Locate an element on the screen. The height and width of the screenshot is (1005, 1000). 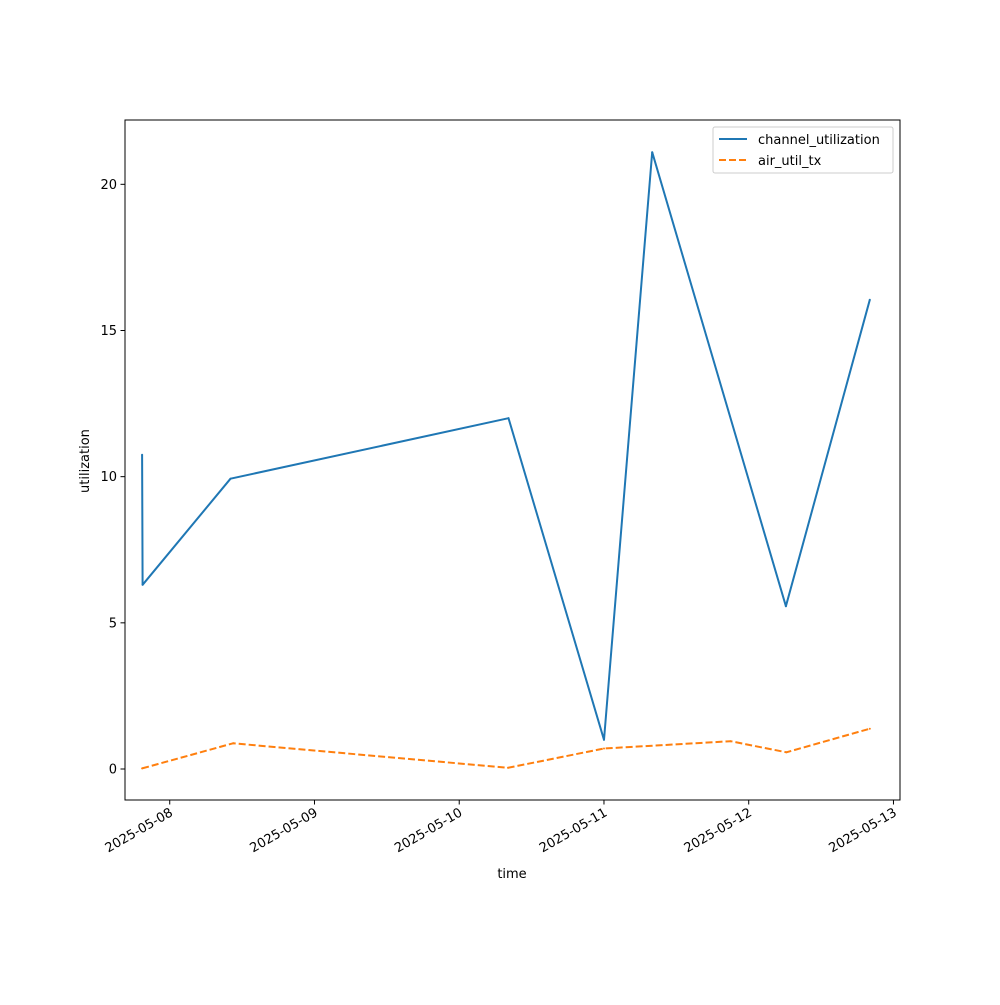
legend-box is located at coordinates (803, 150).